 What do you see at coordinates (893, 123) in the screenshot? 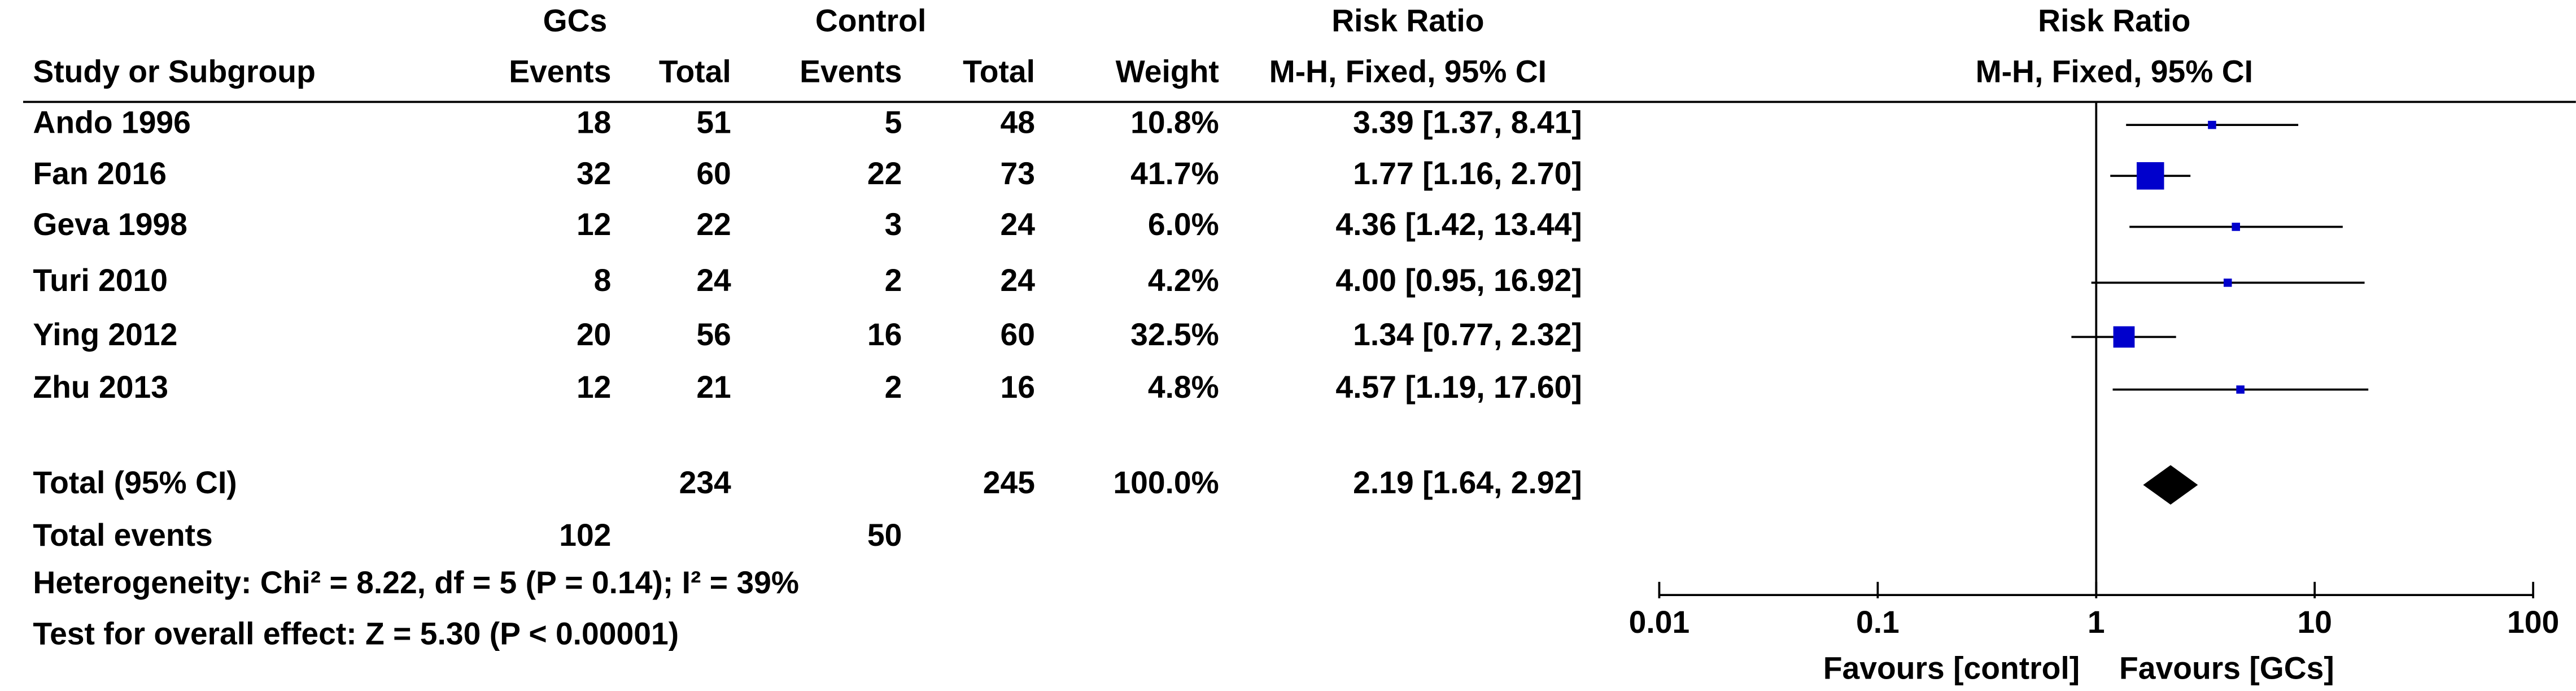
I see `cell: 5` at bounding box center [893, 123].